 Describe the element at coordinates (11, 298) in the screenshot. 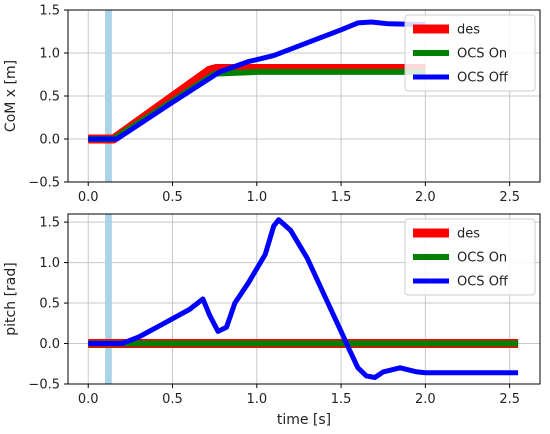

I see `y-axis-label: pitch [rad]` at that location.